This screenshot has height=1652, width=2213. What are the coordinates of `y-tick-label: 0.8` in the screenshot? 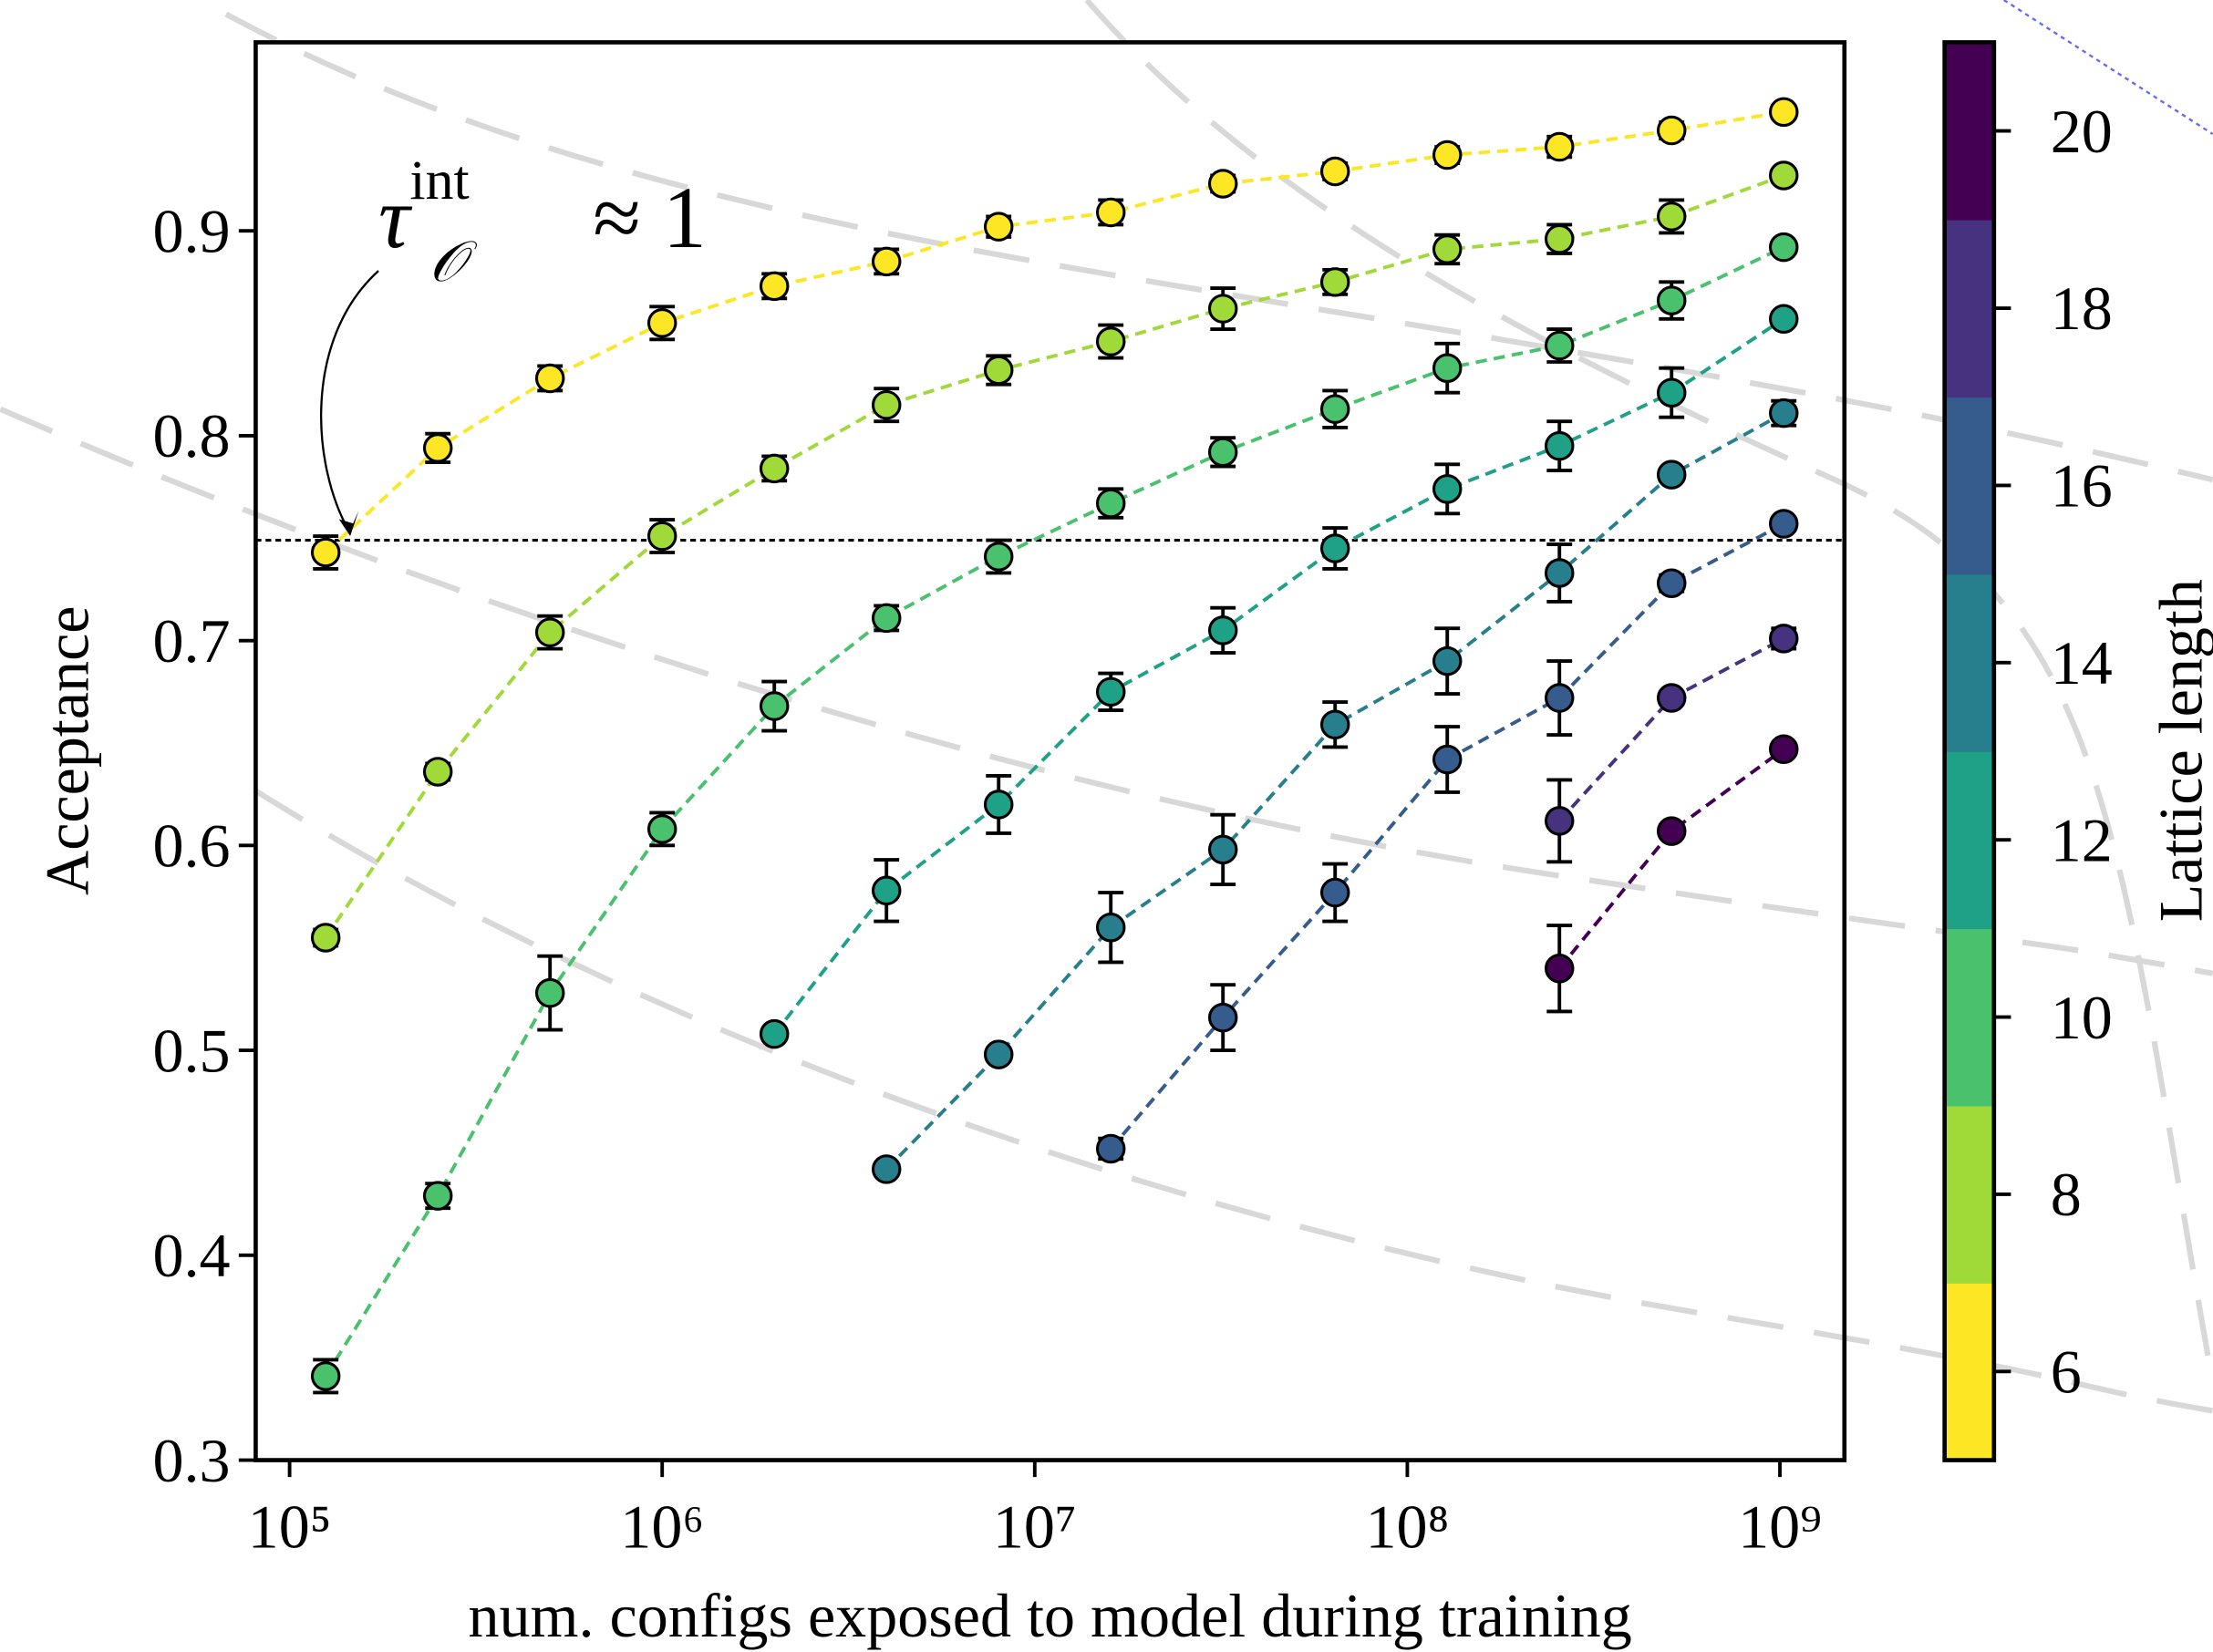 It's located at (191, 435).